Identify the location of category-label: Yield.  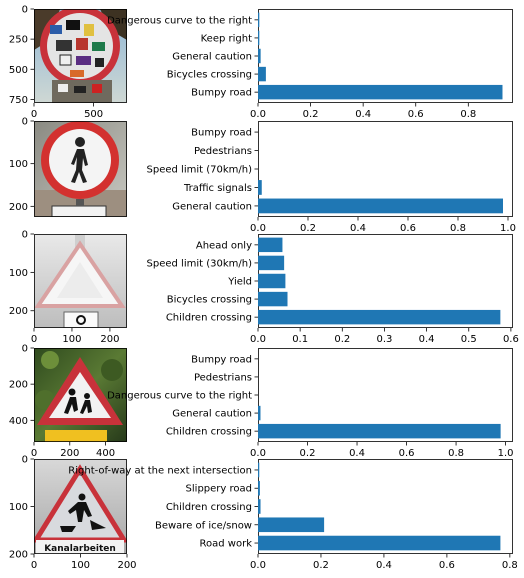
(239, 282).